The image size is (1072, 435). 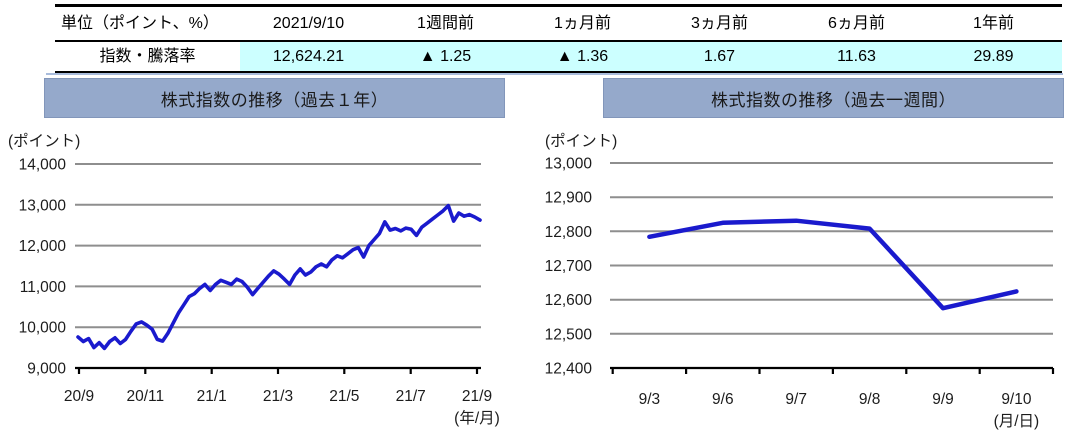 I want to click on svg-text: 21/1, so click(x=212, y=396).